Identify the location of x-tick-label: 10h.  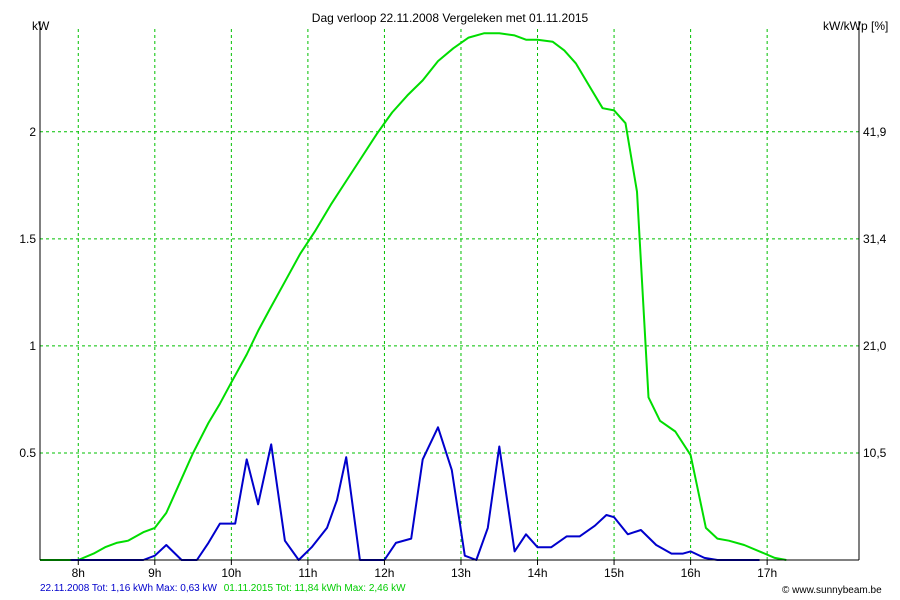
(231, 573).